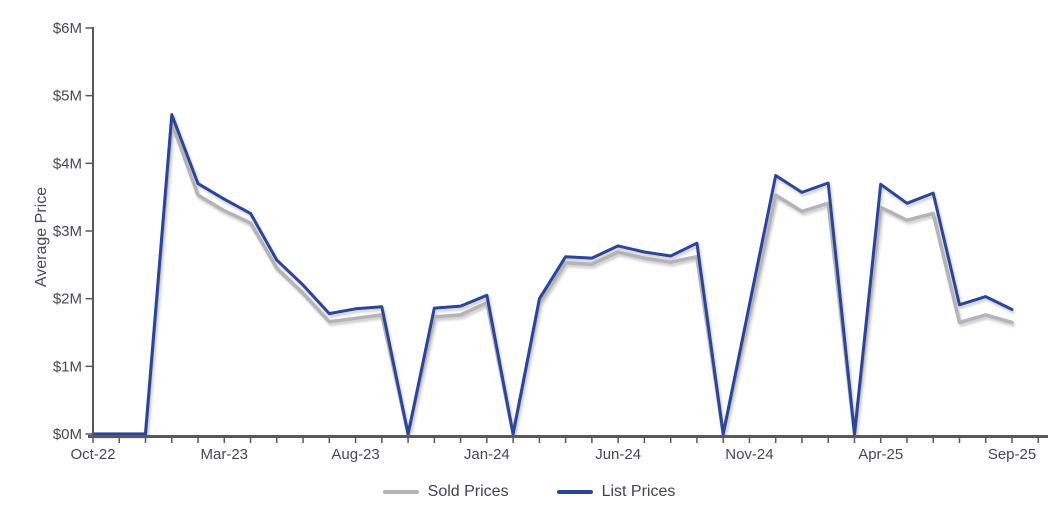  What do you see at coordinates (67, 96) in the screenshot?
I see `y-tick-label: $5M` at bounding box center [67, 96].